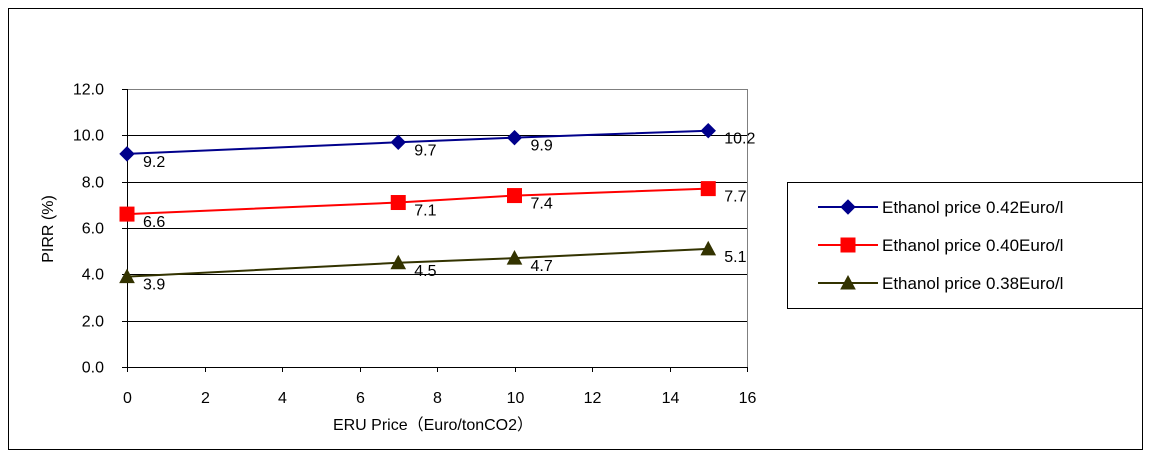 This screenshot has width=1152, height=459. What do you see at coordinates (93, 322) in the screenshot?
I see `y-tick-label: 2.0` at bounding box center [93, 322].